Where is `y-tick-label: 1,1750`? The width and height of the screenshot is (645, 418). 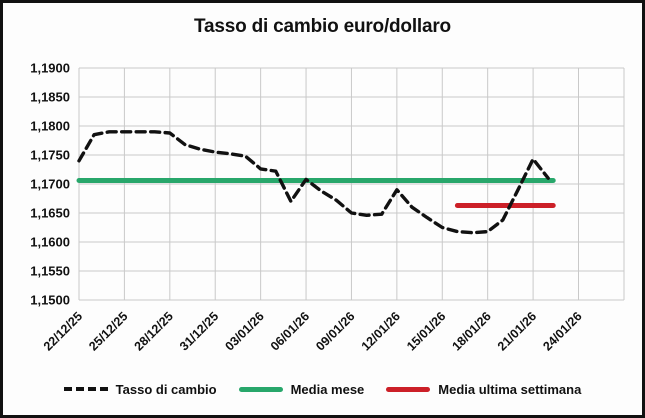
y-tick-label: 1,1750 is located at coordinates (50, 155).